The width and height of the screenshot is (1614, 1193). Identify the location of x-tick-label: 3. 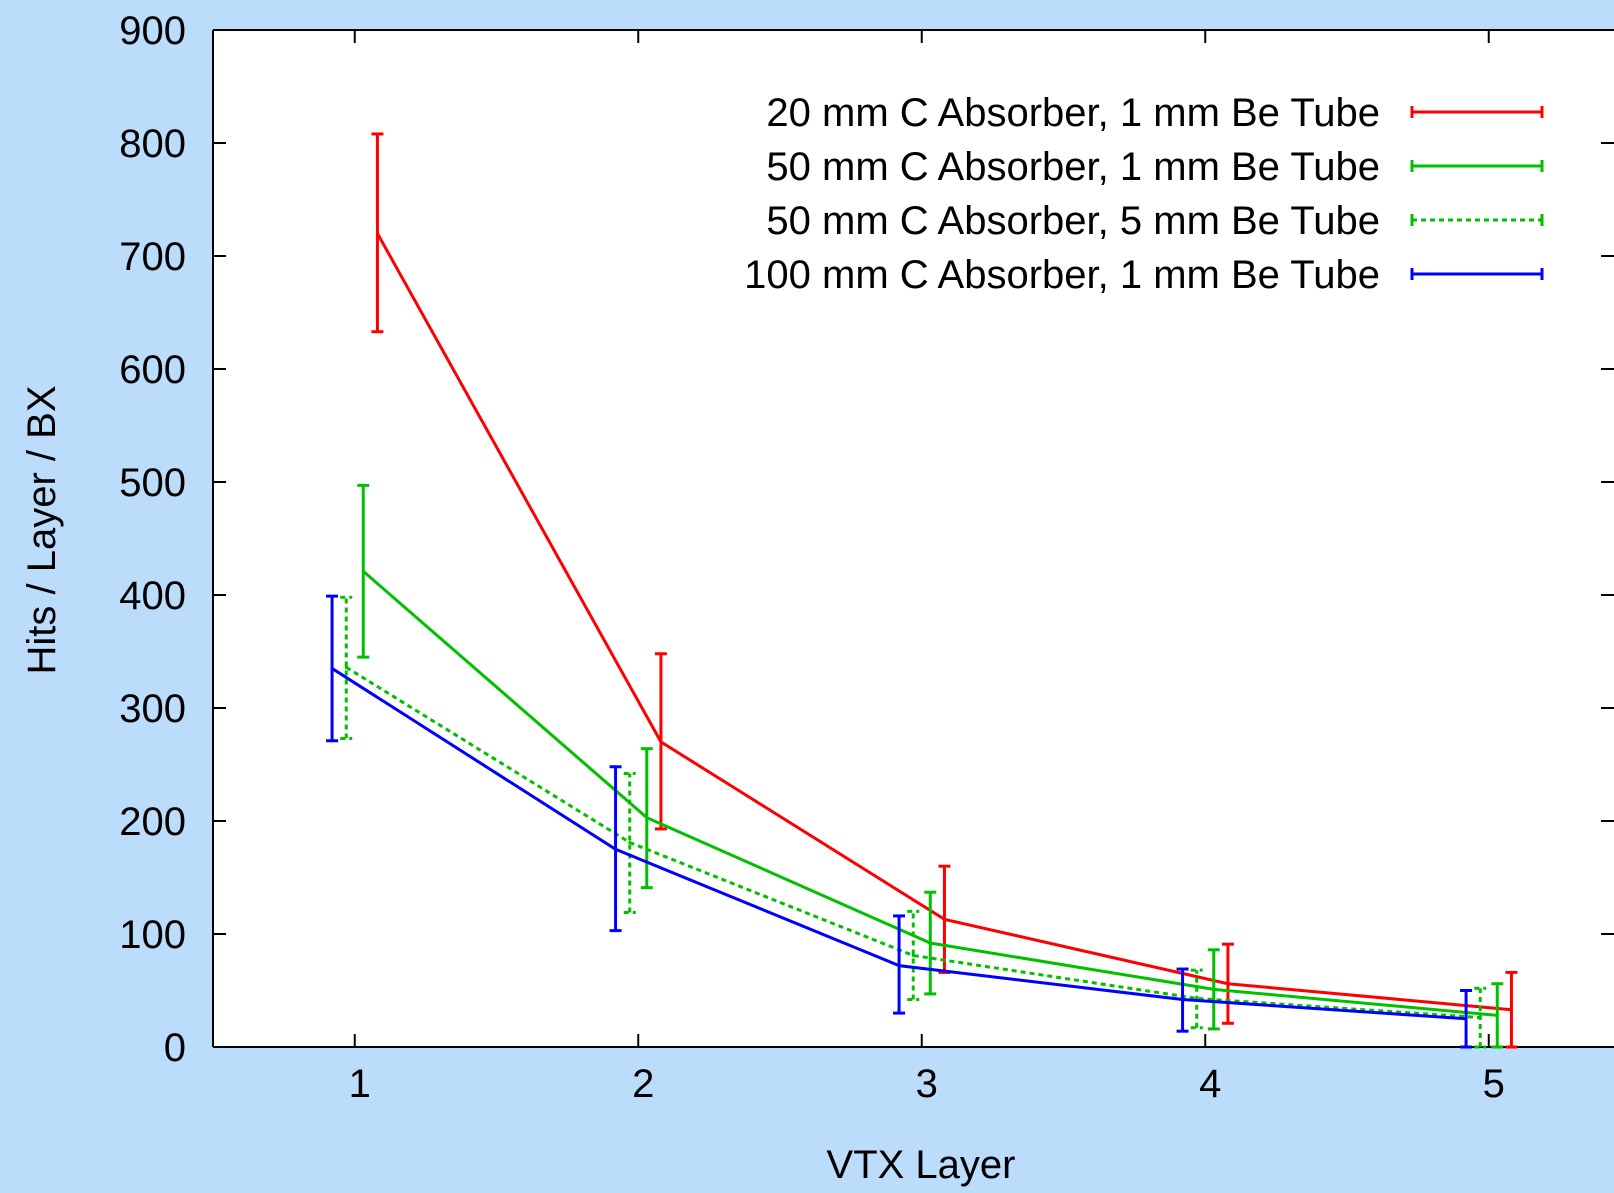
(927, 1084).